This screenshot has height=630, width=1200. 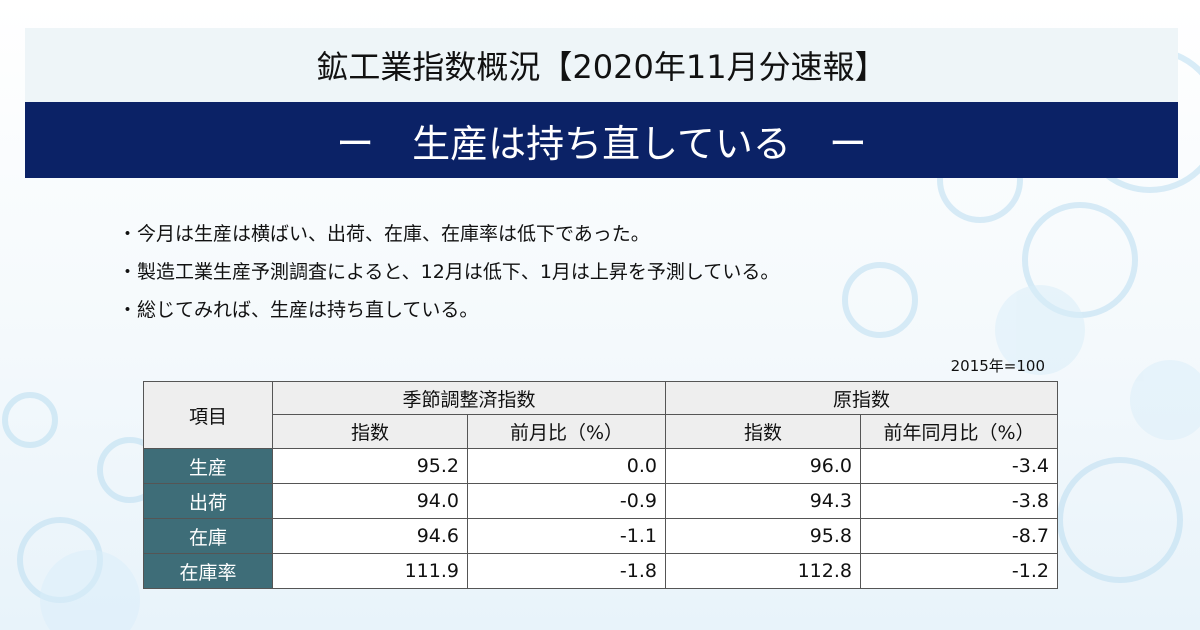 I want to click on value-cell: 96.0, so click(x=763, y=466).